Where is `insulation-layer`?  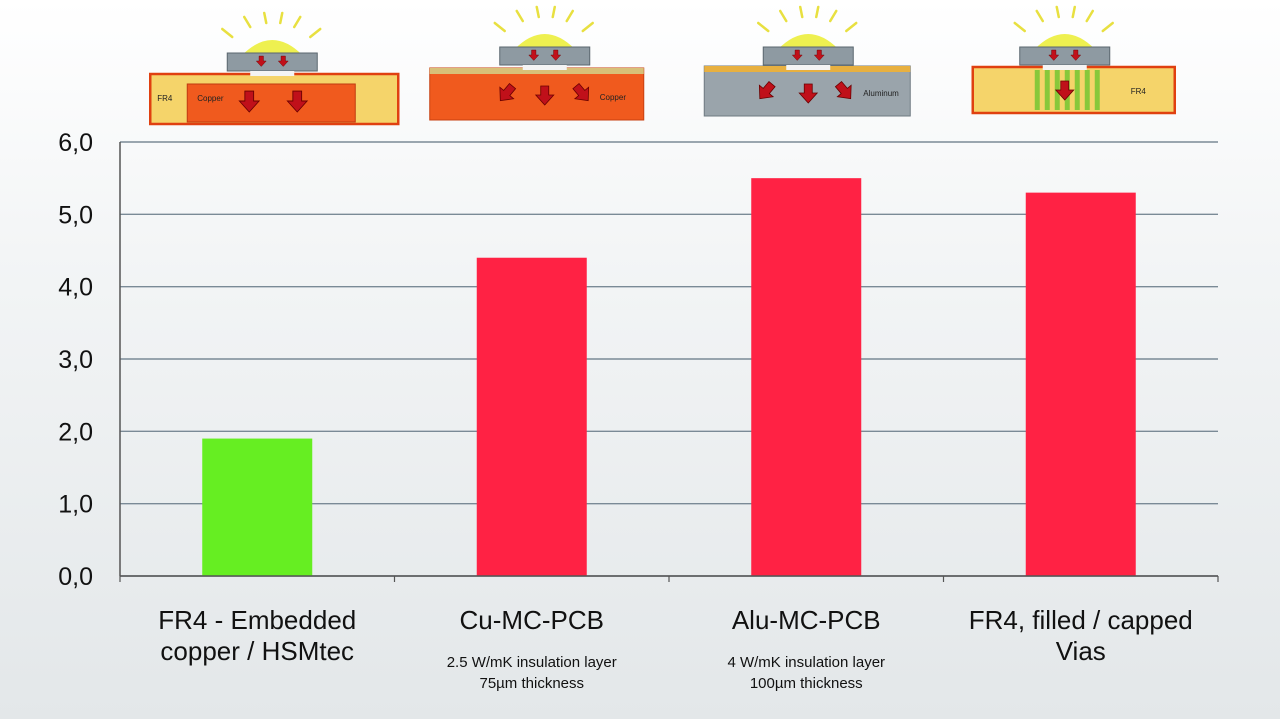 insulation-layer is located at coordinates (536, 71).